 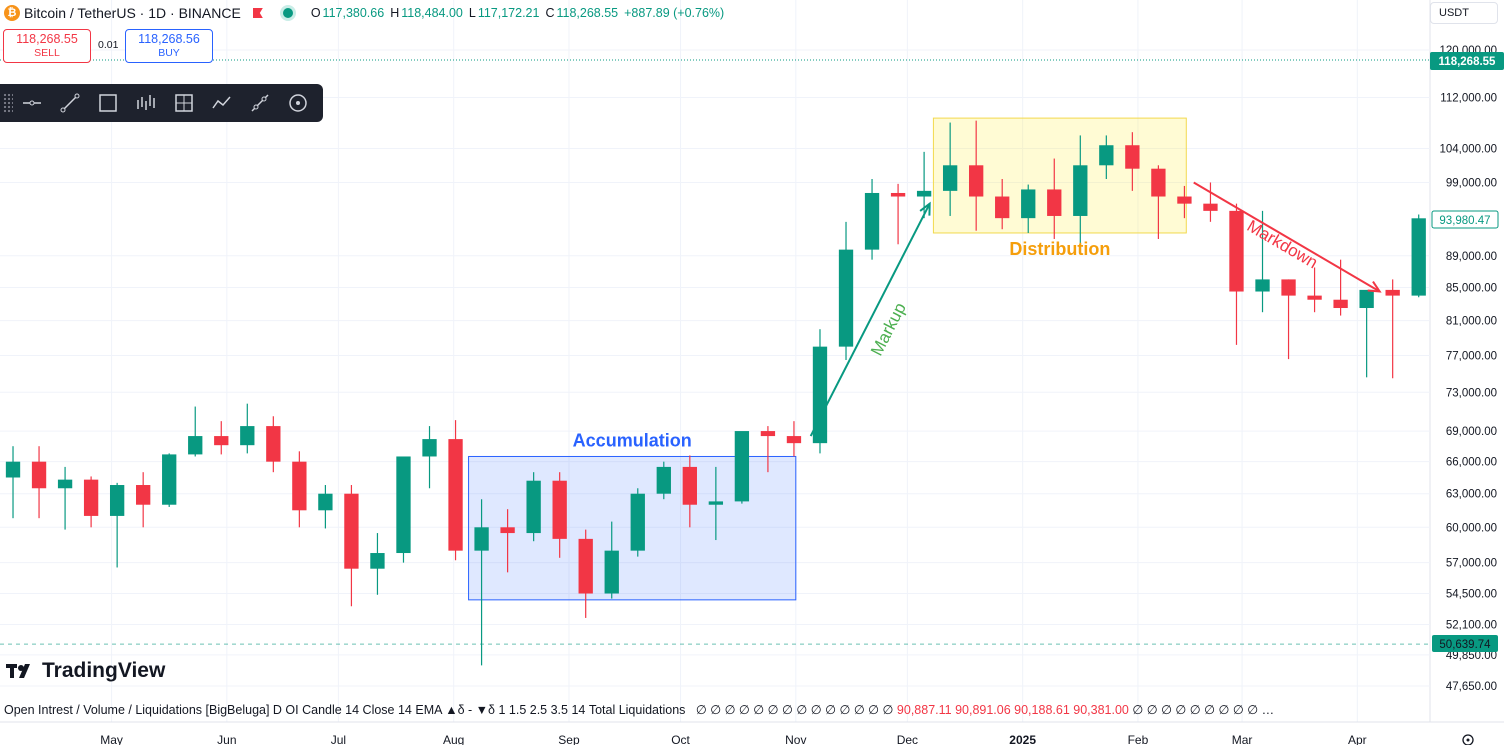 What do you see at coordinates (1282, 244) in the screenshot?
I see `markdown-label: Markdown` at bounding box center [1282, 244].